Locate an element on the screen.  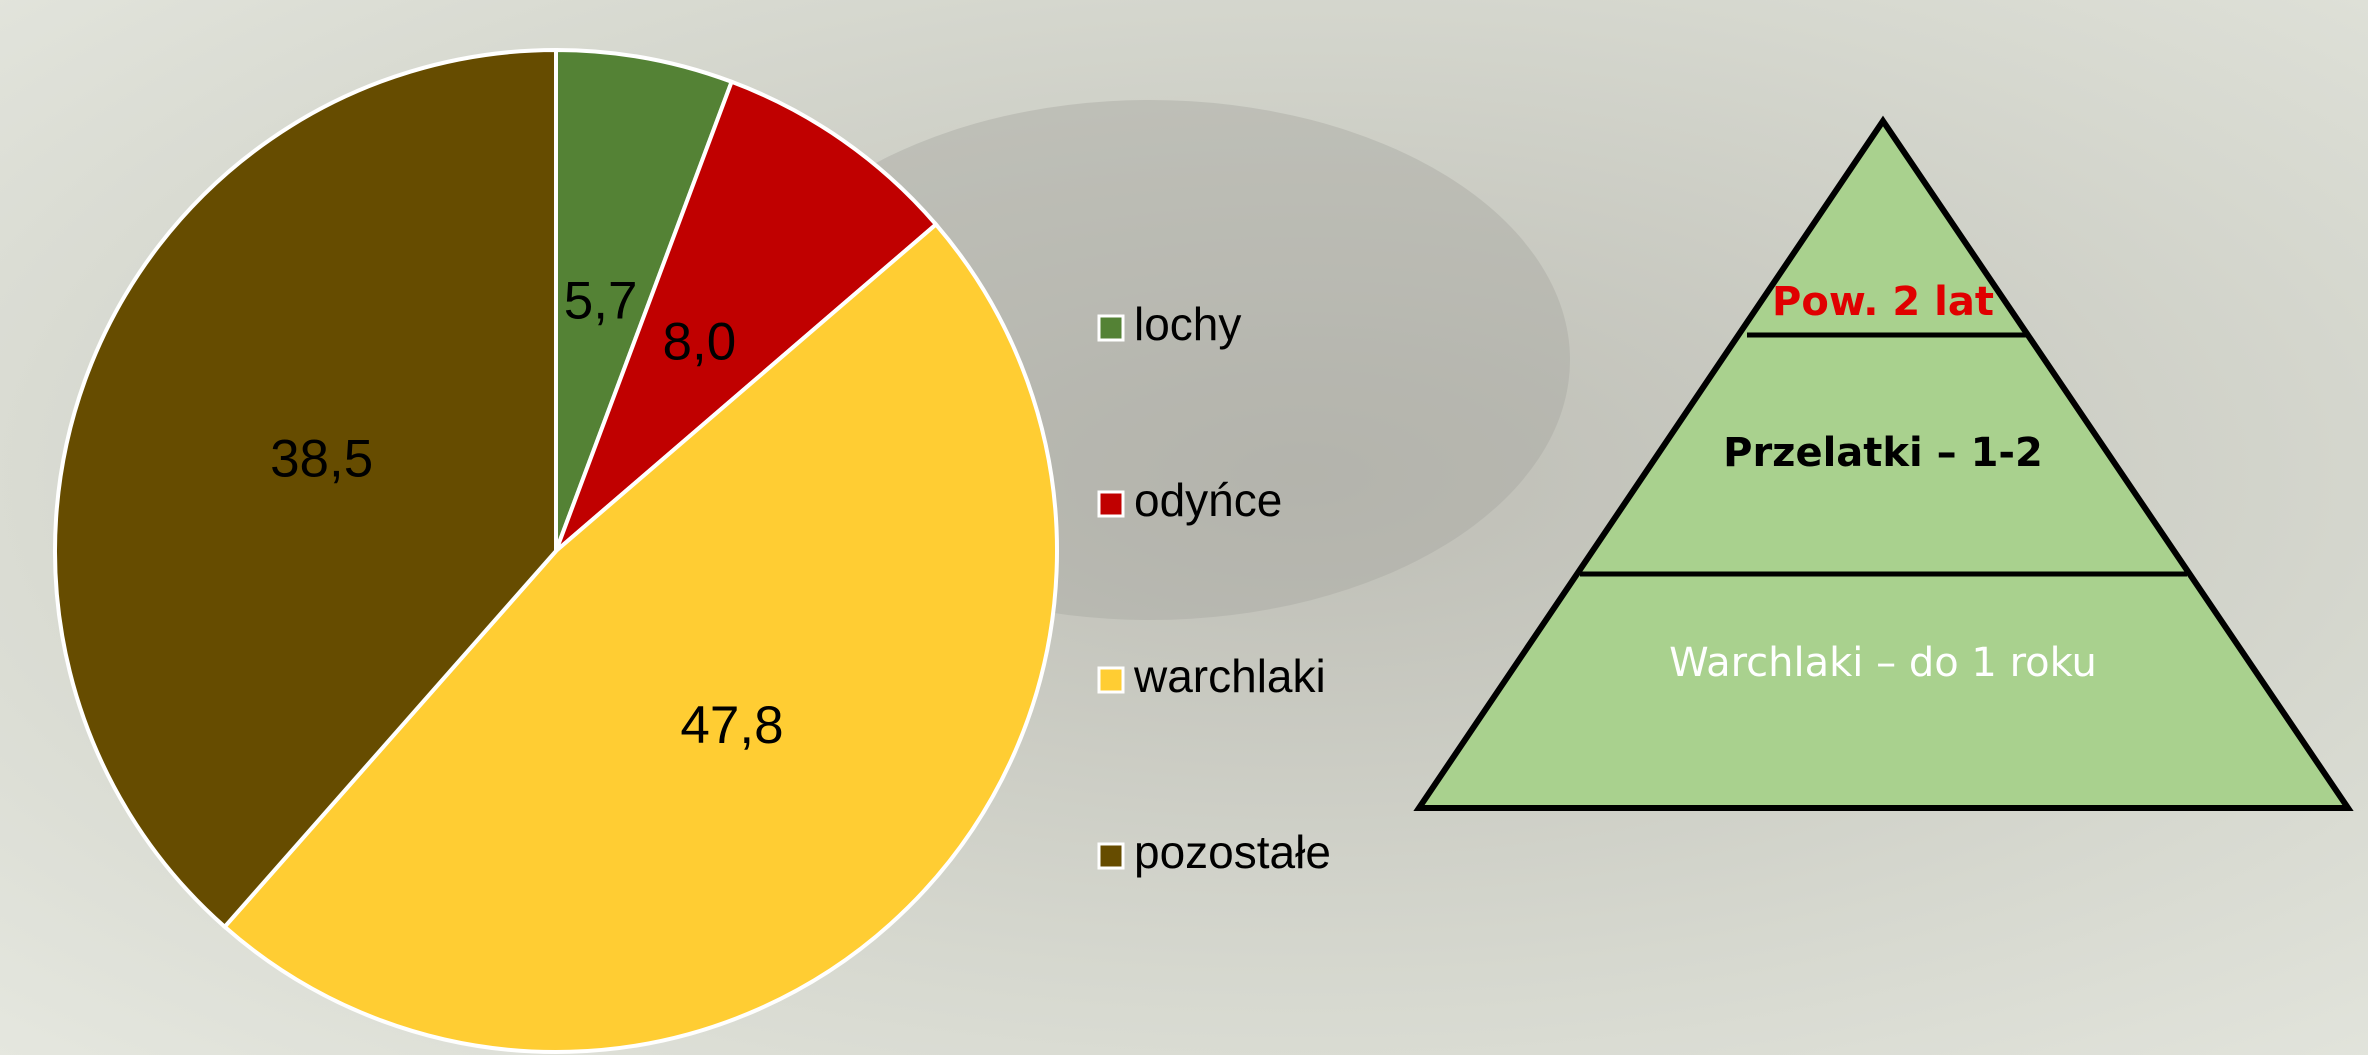
data-label: 5,7 is located at coordinates (601, 301).